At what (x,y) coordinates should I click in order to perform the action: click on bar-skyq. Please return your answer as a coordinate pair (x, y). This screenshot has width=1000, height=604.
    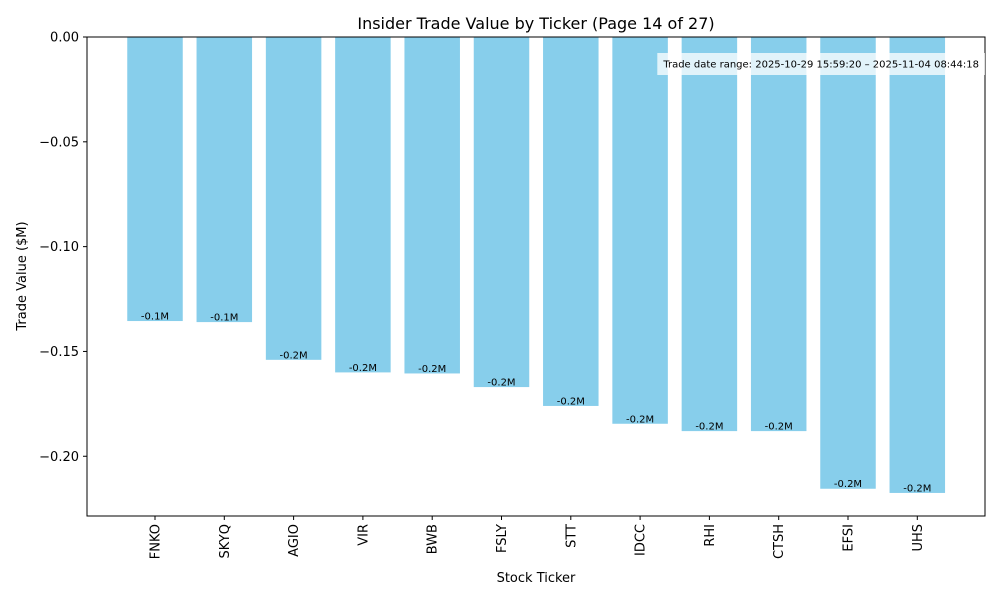
    Looking at the image, I should click on (224, 180).